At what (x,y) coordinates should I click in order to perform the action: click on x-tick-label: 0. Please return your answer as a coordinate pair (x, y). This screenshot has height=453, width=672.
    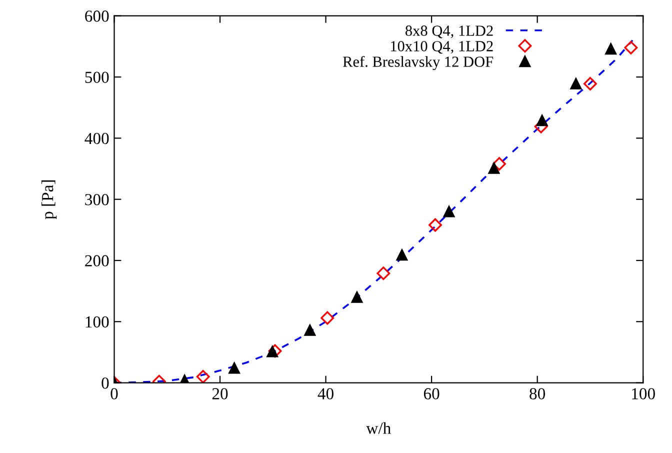
    Looking at the image, I should click on (114, 394).